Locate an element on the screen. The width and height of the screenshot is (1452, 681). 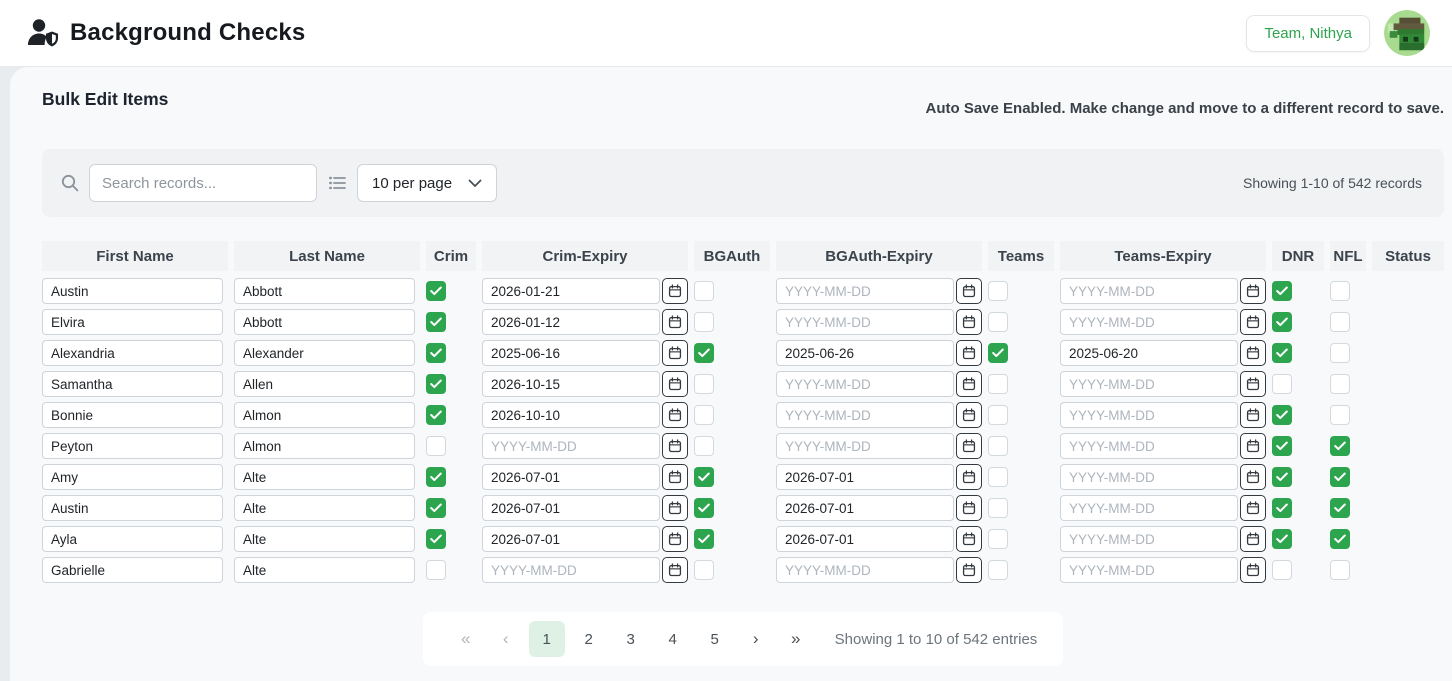
user-avatar is located at coordinates (1407, 33).